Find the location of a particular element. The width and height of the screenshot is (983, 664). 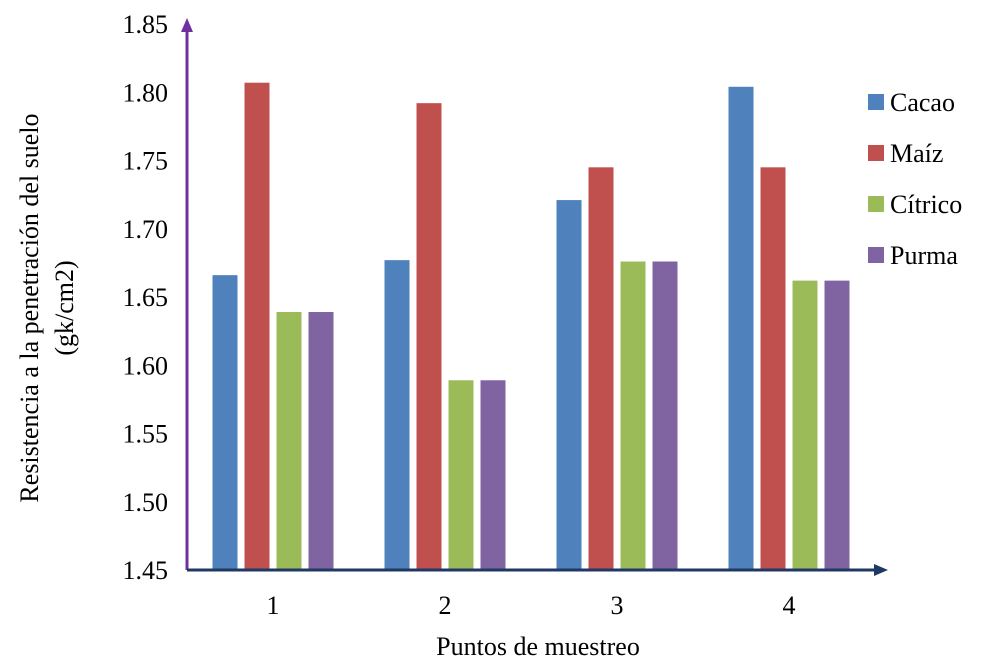

x-axis-arrowhead is located at coordinates (881, 570).